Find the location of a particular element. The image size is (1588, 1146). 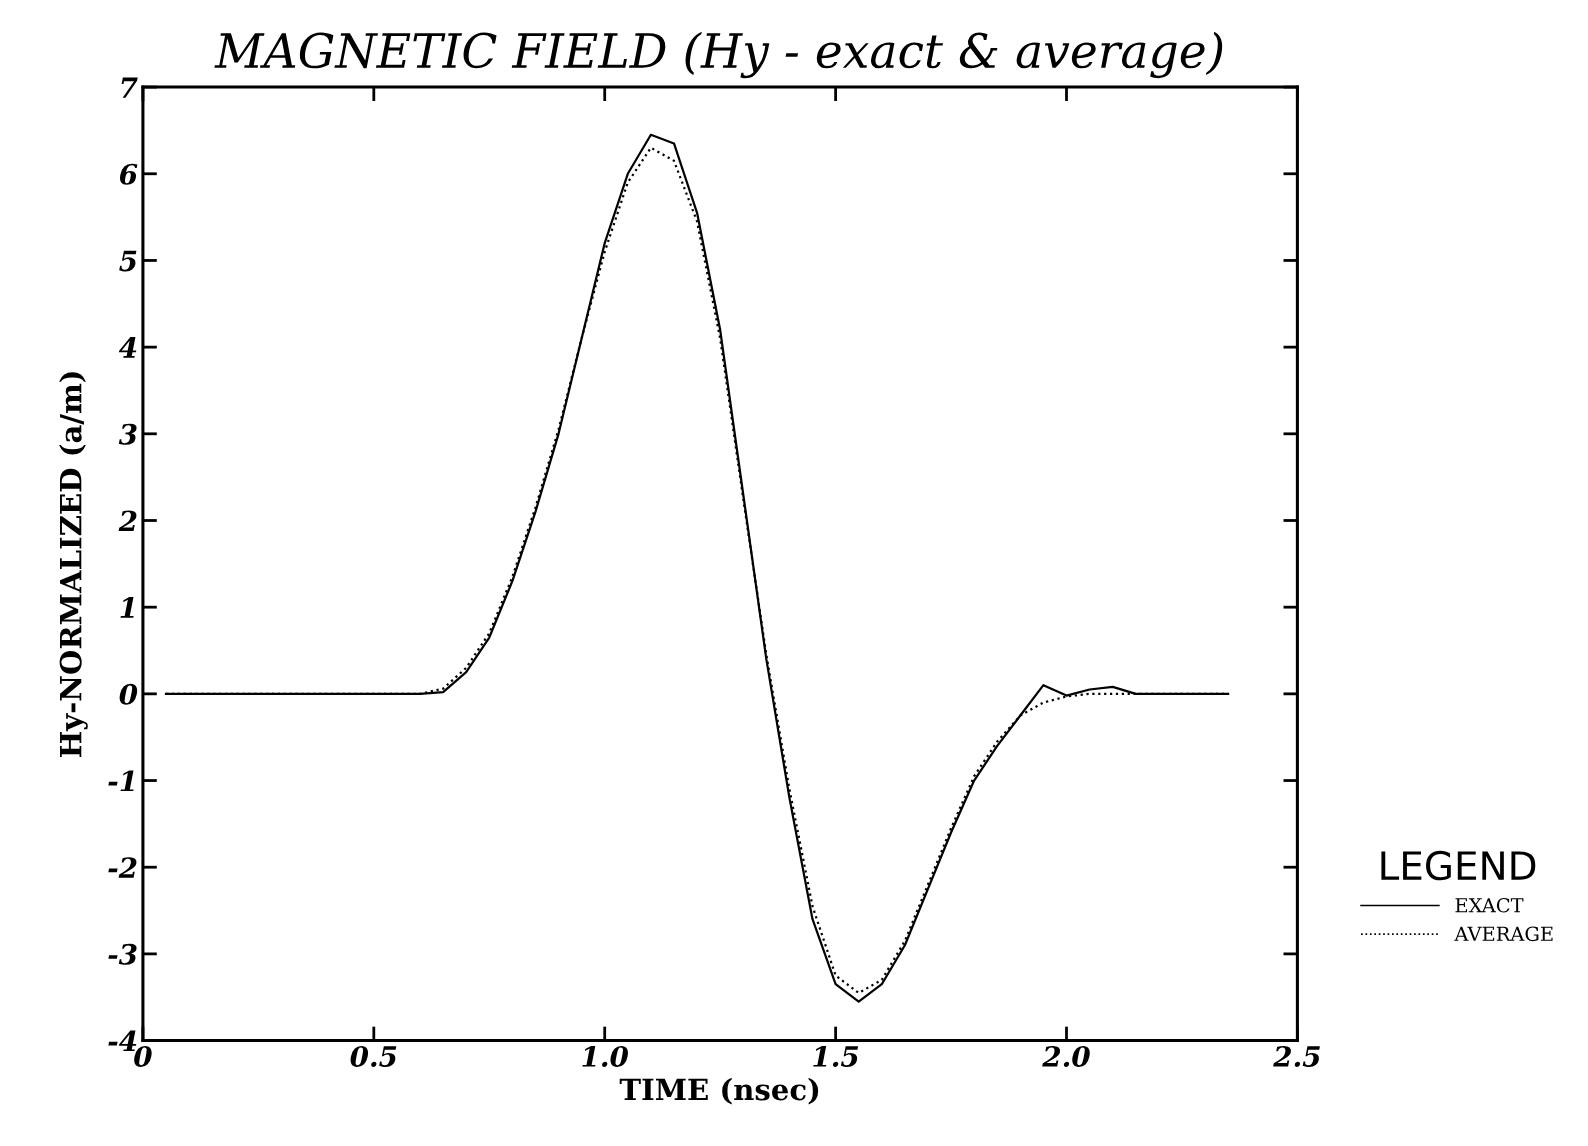

y-tick-label: 2 is located at coordinates (127, 521).